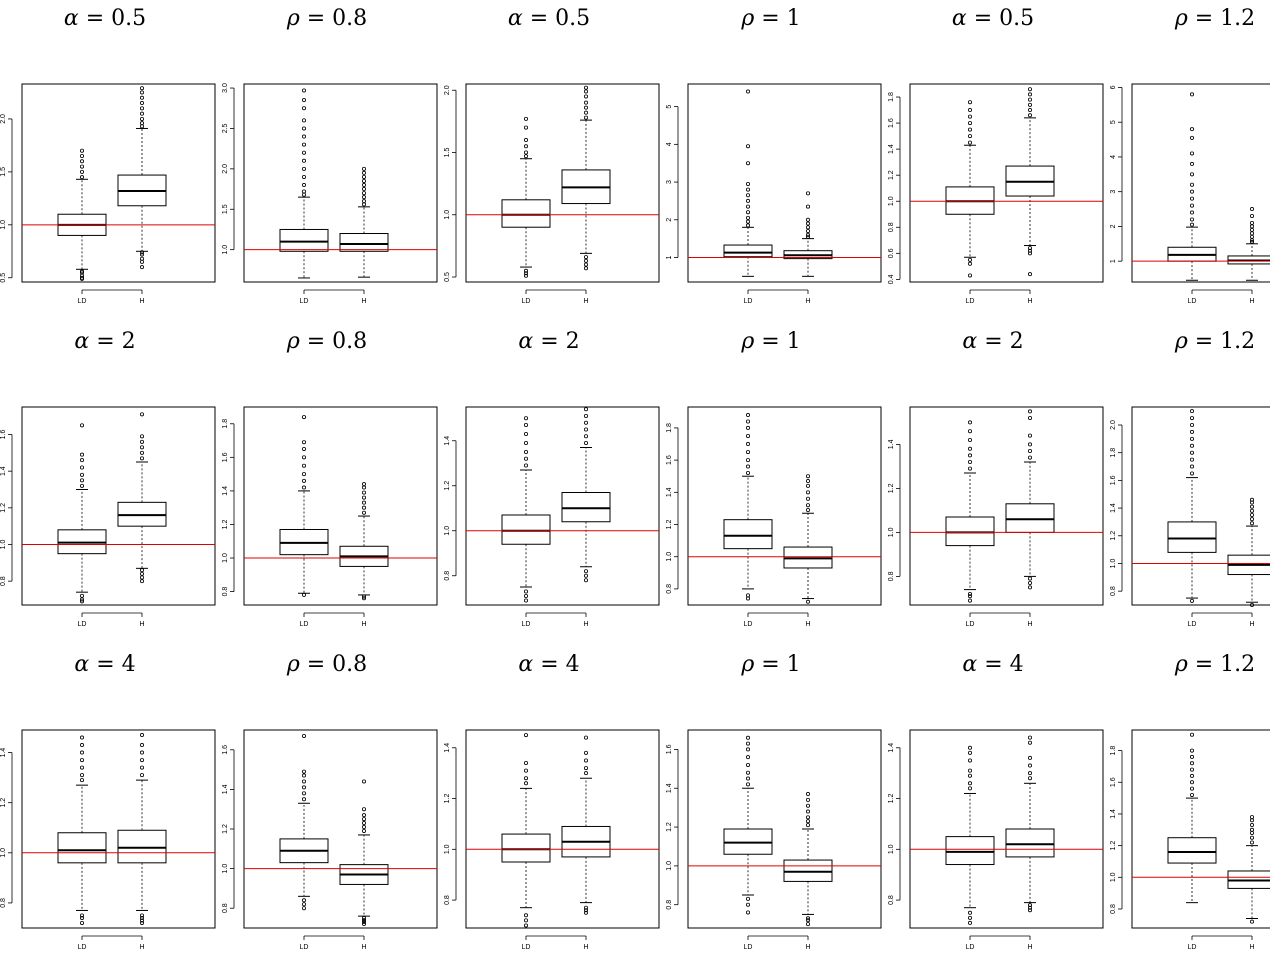 This screenshot has width=1270, height=970. What do you see at coordinates (225, 750) in the screenshot?
I see `y-tick-label: 1.6` at bounding box center [225, 750].